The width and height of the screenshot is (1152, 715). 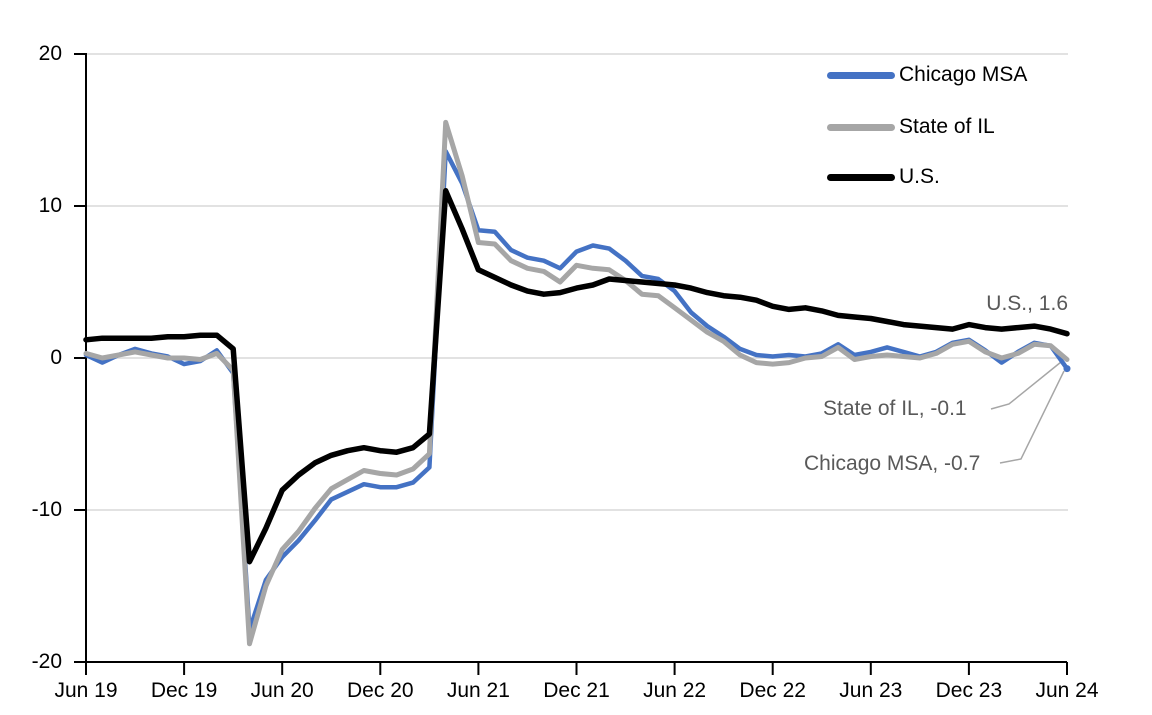 I want to click on annotation-chicago-msa: Chicago MSA, -0.7, so click(x=892, y=463).